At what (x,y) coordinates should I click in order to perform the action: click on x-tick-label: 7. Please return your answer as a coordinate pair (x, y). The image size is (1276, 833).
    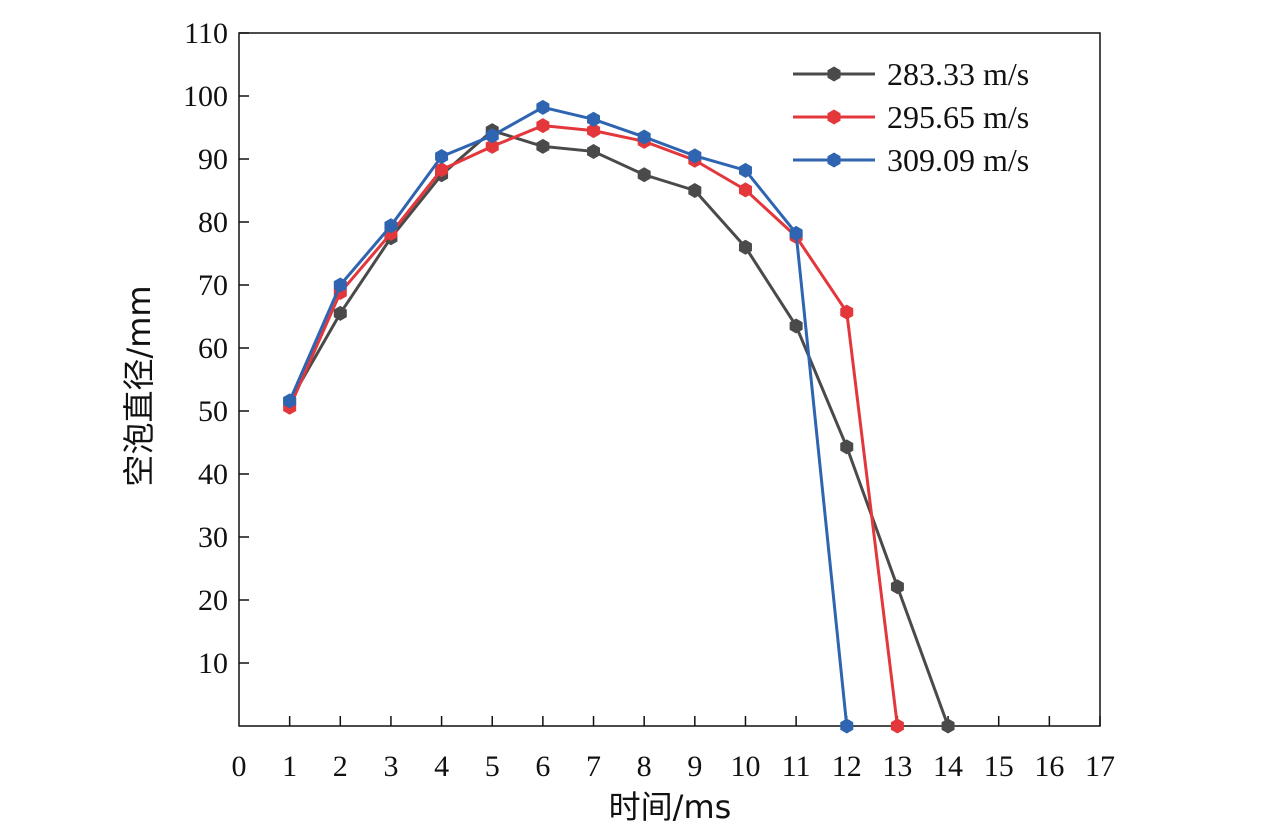
    Looking at the image, I should click on (593, 766).